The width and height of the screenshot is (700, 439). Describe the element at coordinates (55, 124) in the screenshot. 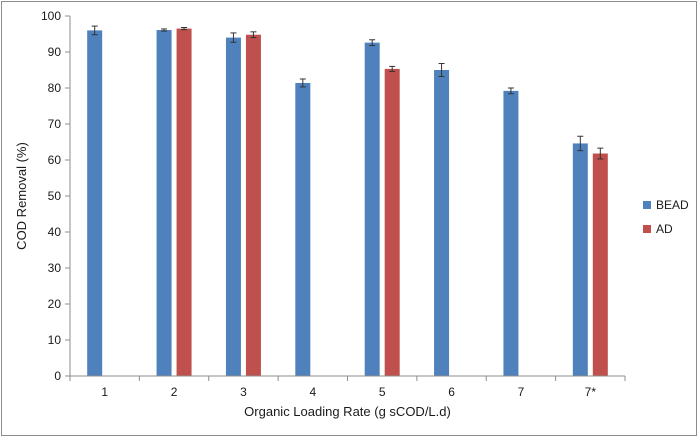

I see `y-tick-label: 70` at that location.